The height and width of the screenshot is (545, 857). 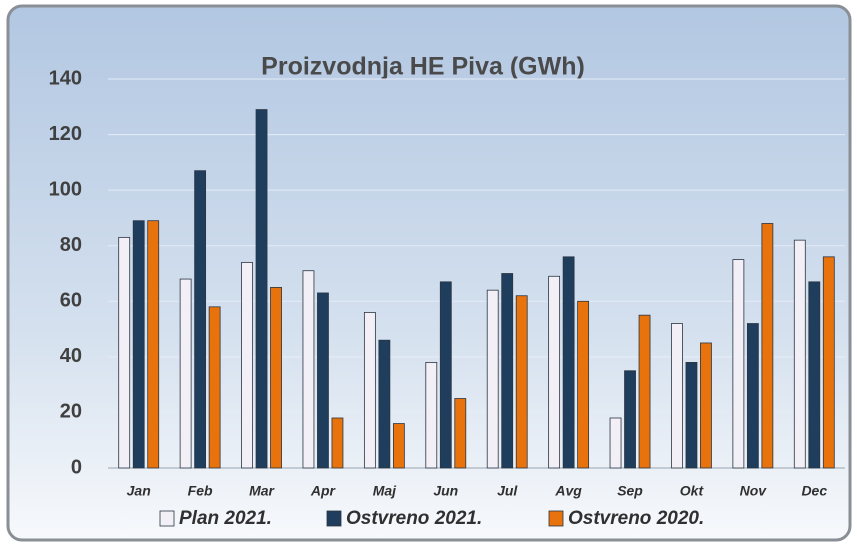 I want to click on y-tick-label: 100, so click(x=65, y=189).